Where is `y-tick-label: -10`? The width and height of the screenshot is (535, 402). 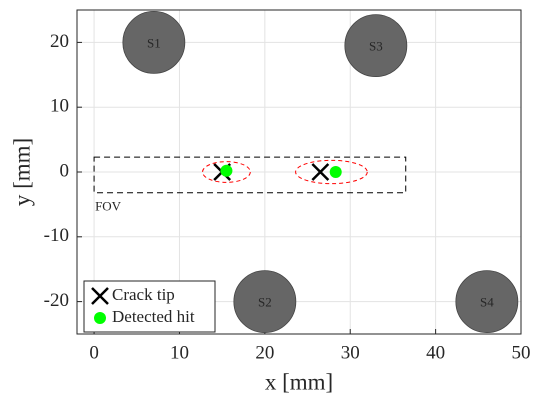
y-tick-label: -10 is located at coordinates (56, 235).